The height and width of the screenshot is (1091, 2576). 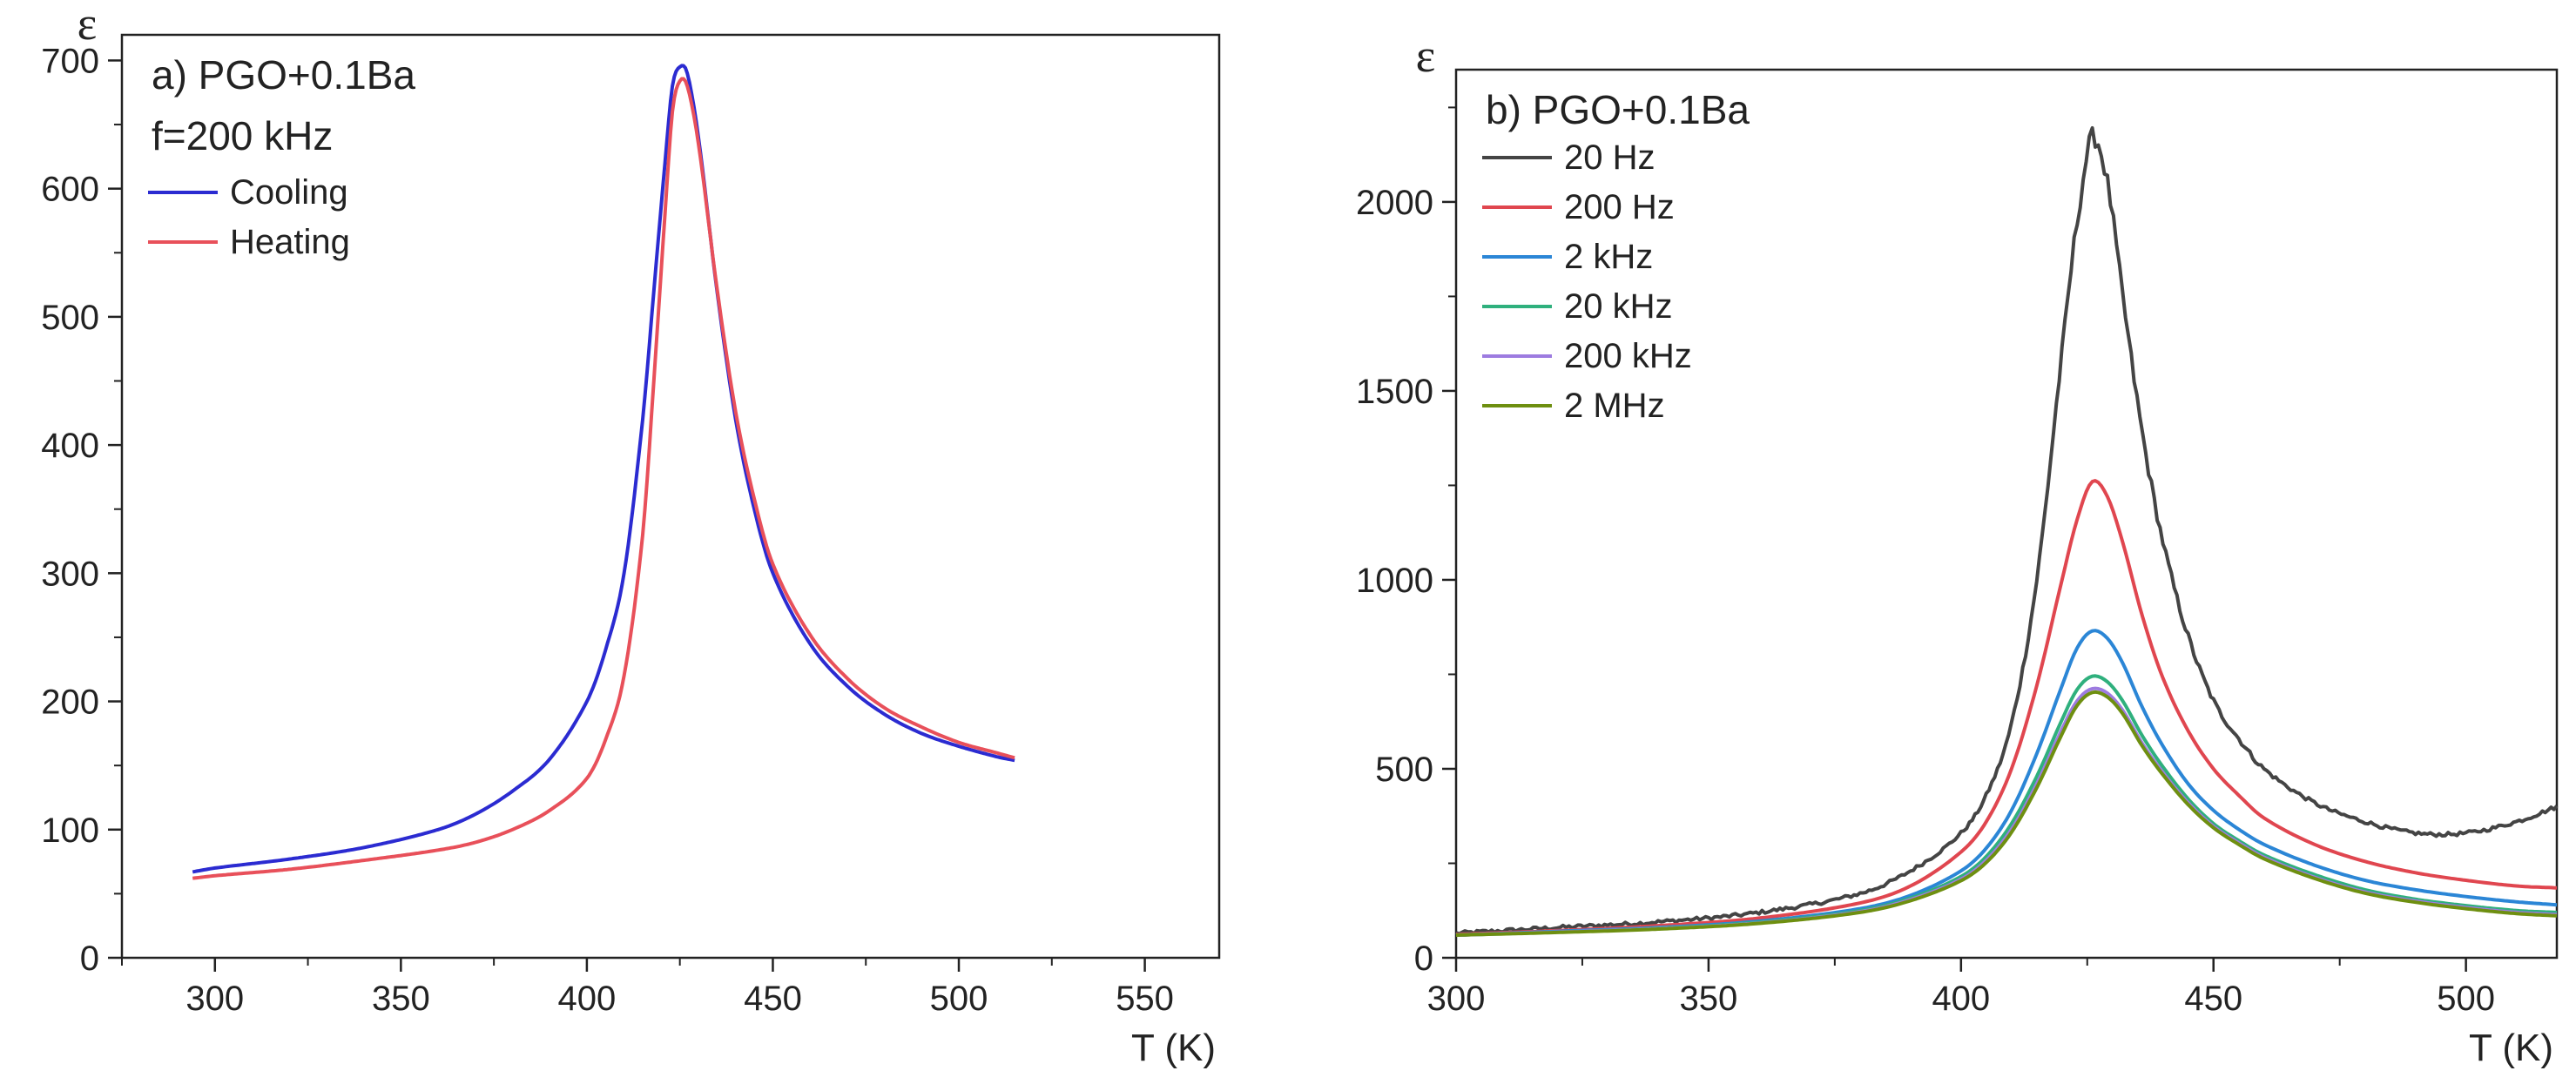 What do you see at coordinates (2007, 813) in the screenshot?
I see `series-line-2-mhz` at bounding box center [2007, 813].